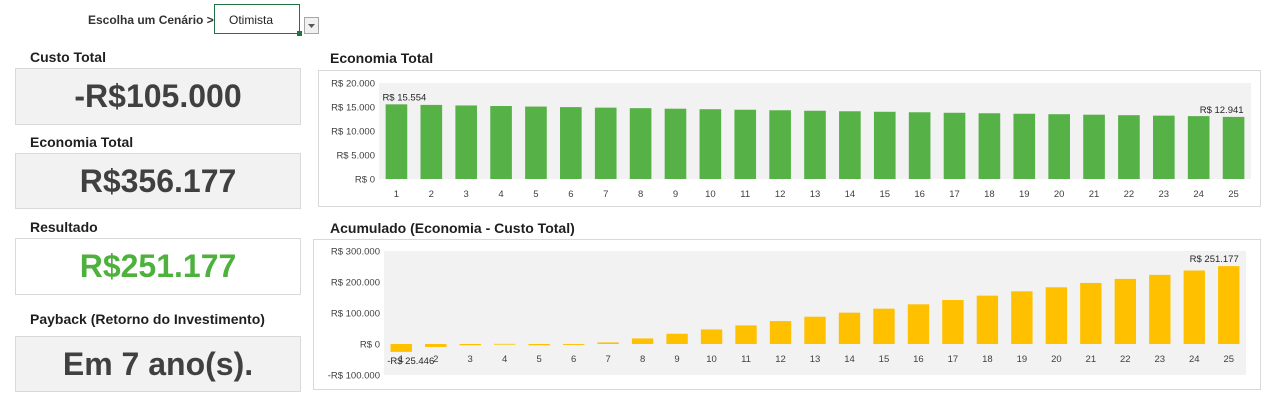 This screenshot has width=1279, height=402. I want to click on acumulado-chart-x-tick-label: 19, so click(1022, 359).